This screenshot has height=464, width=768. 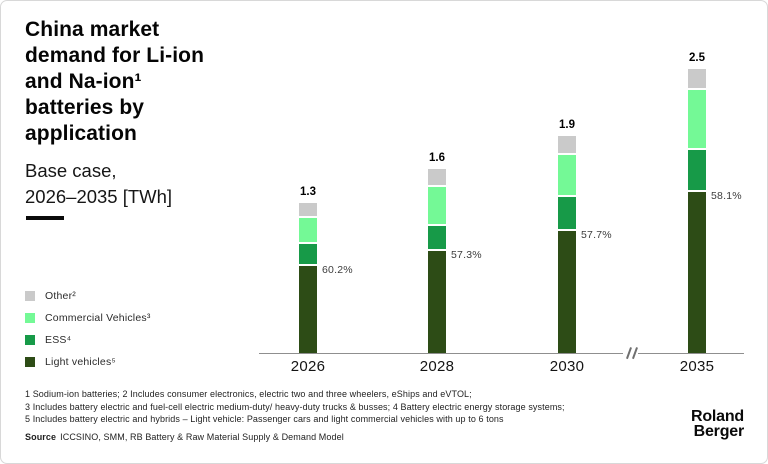 I want to click on logo-line-1: Roland, so click(x=717, y=416).